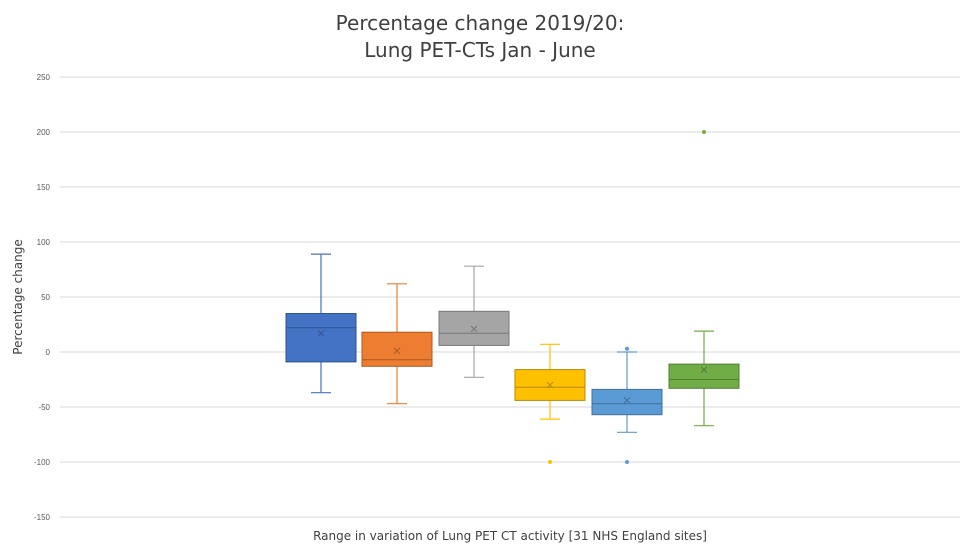  I want to click on y-tick-label: -150, so click(42, 517).